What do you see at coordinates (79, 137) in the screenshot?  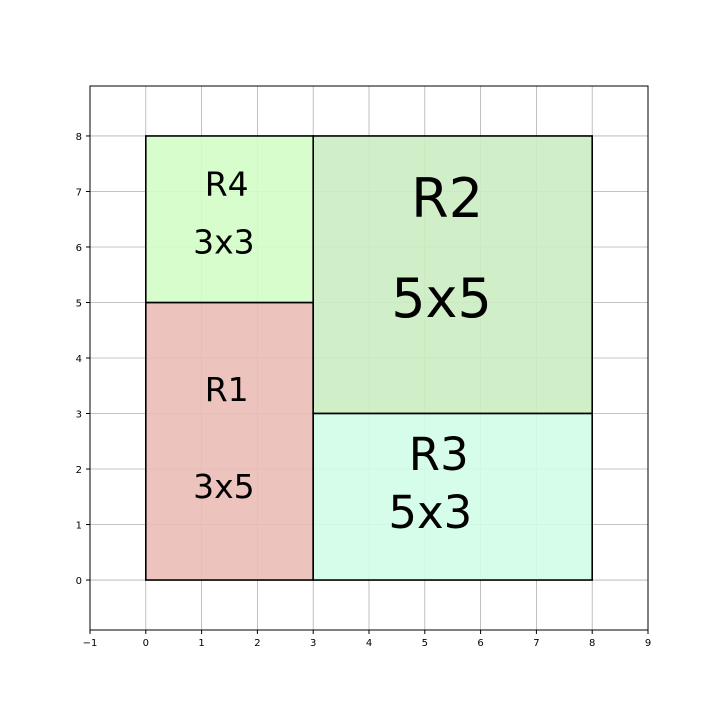 I see `y-tick-label: 8` at bounding box center [79, 137].